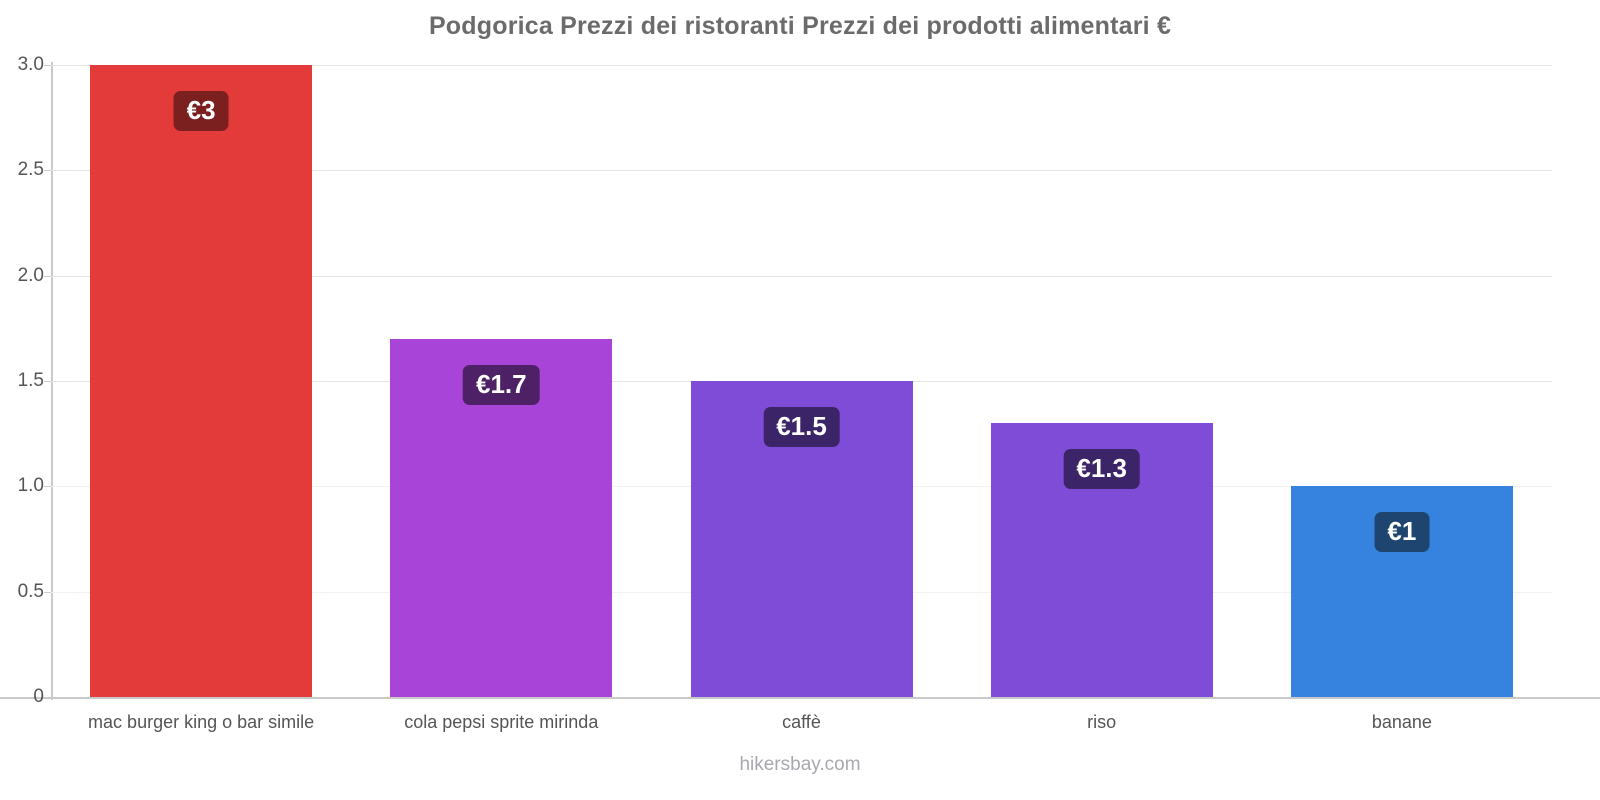  What do you see at coordinates (201, 722) in the screenshot?
I see `x-axis-tick-label: mac burger king o bar simile` at bounding box center [201, 722].